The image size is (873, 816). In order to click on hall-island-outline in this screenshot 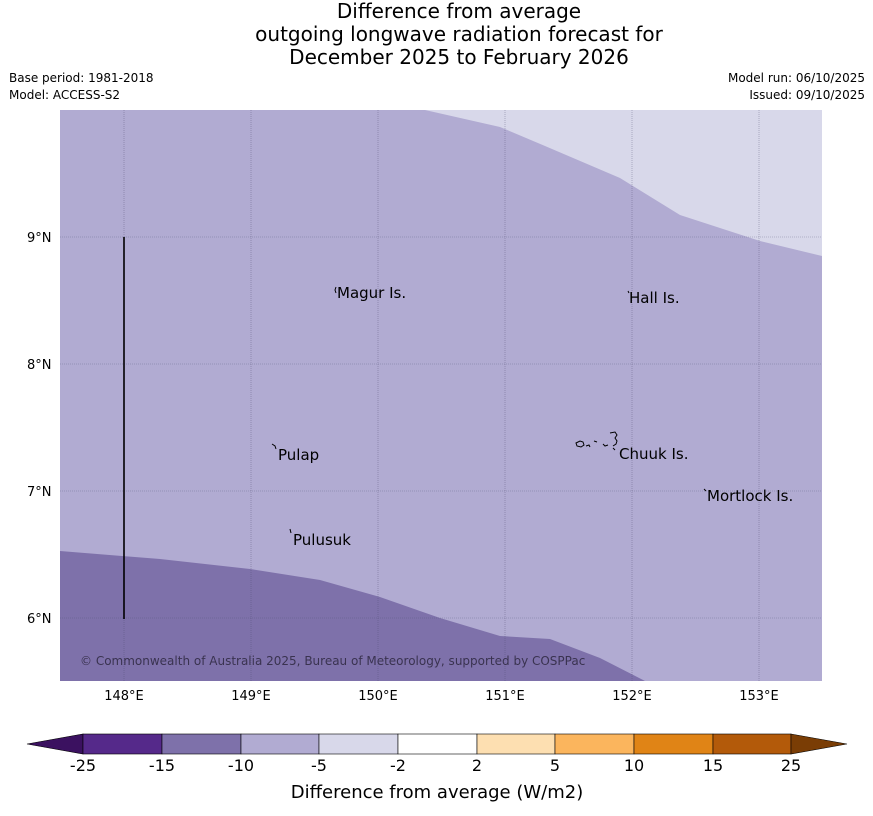, I will do `click(628, 292)`.